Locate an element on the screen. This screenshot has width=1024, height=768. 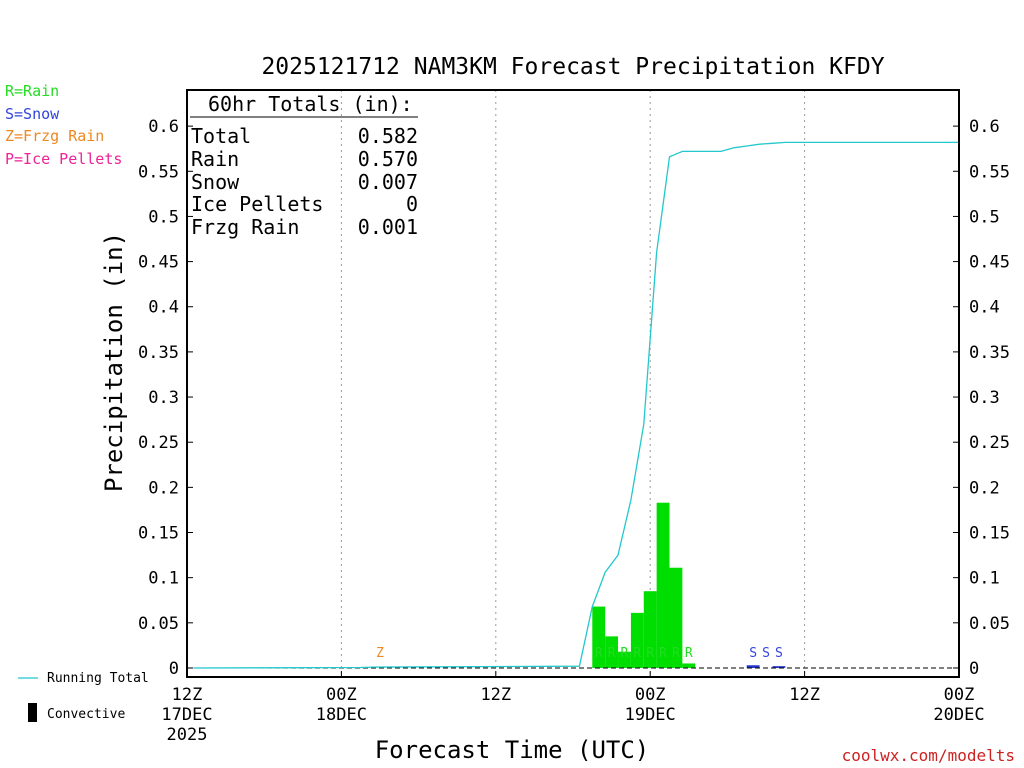
legend-frzg-rain: Z=Frzg Rain is located at coordinates (54, 136).